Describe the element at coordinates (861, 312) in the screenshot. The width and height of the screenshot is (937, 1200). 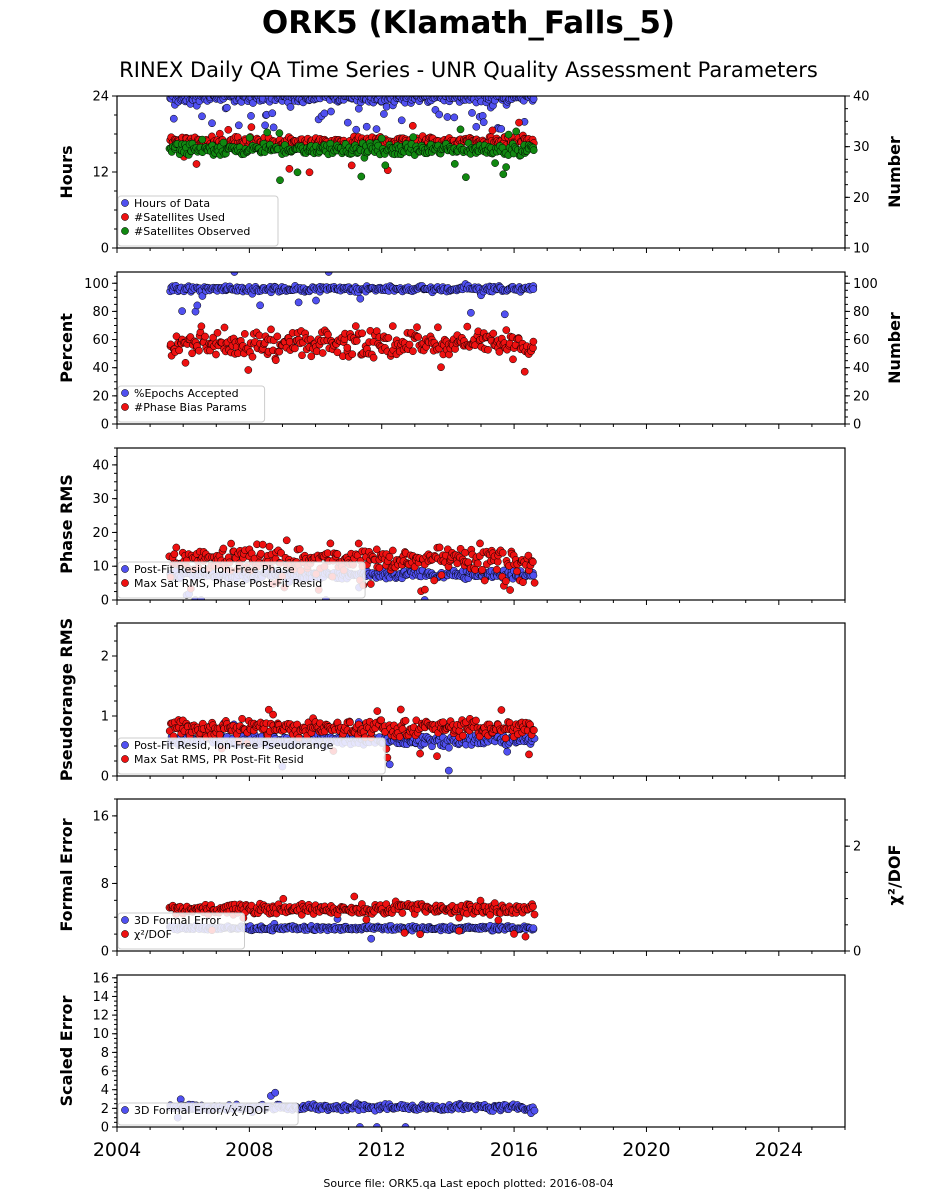
I see `y-tick-label-right: 80` at that location.